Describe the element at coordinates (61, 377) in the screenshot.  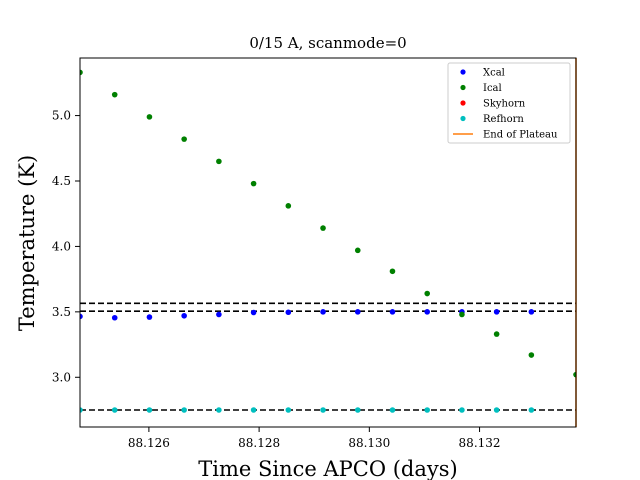
I see `y-tick-label-0: 3.0` at that location.